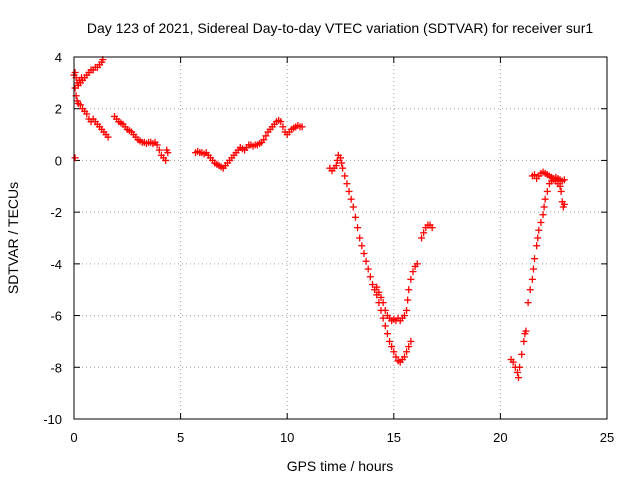  I want to click on x-tick-label: 15, so click(394, 437).